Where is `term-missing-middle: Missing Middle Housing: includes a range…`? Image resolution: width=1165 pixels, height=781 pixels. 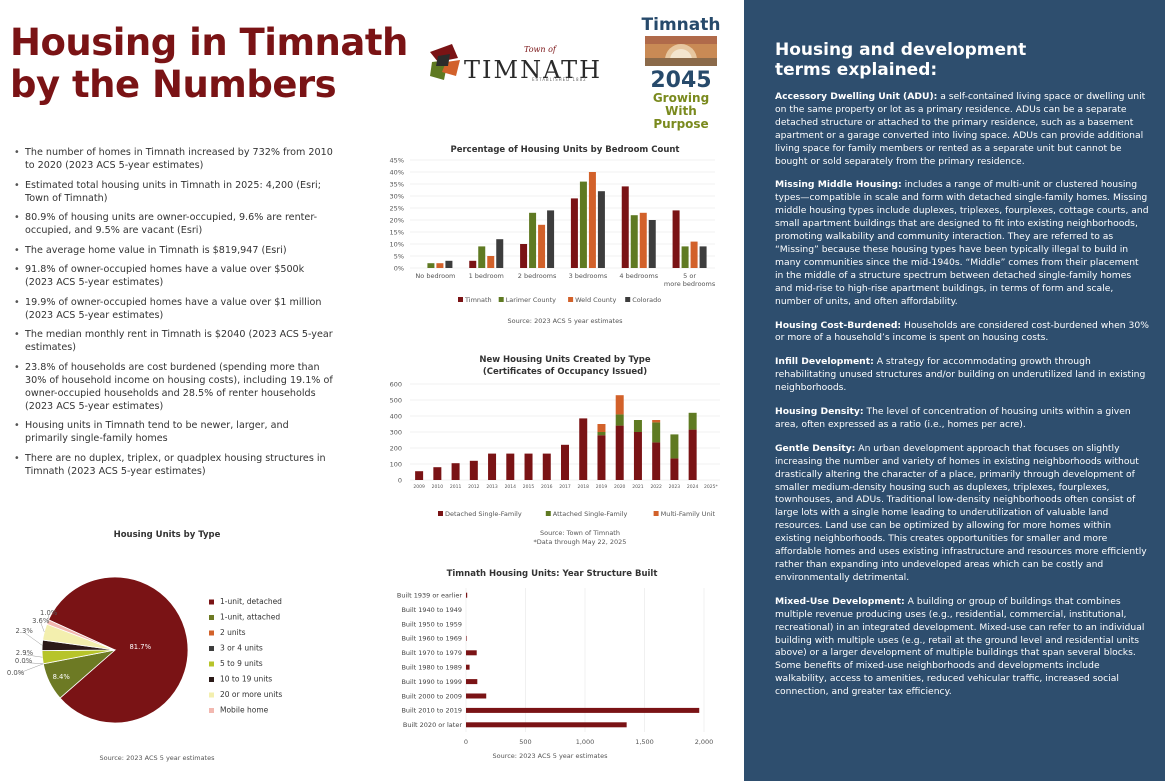
term-missing-middle: Missing Middle Housing: includes a range… is located at coordinates (962, 243).